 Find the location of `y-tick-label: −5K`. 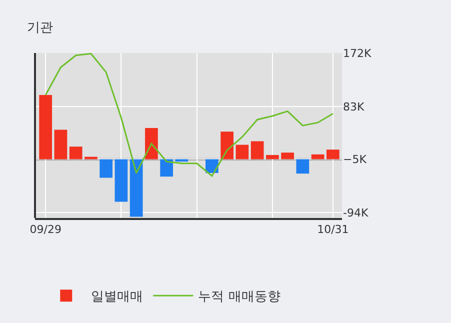

y-tick-label: −5K is located at coordinates (355, 159).